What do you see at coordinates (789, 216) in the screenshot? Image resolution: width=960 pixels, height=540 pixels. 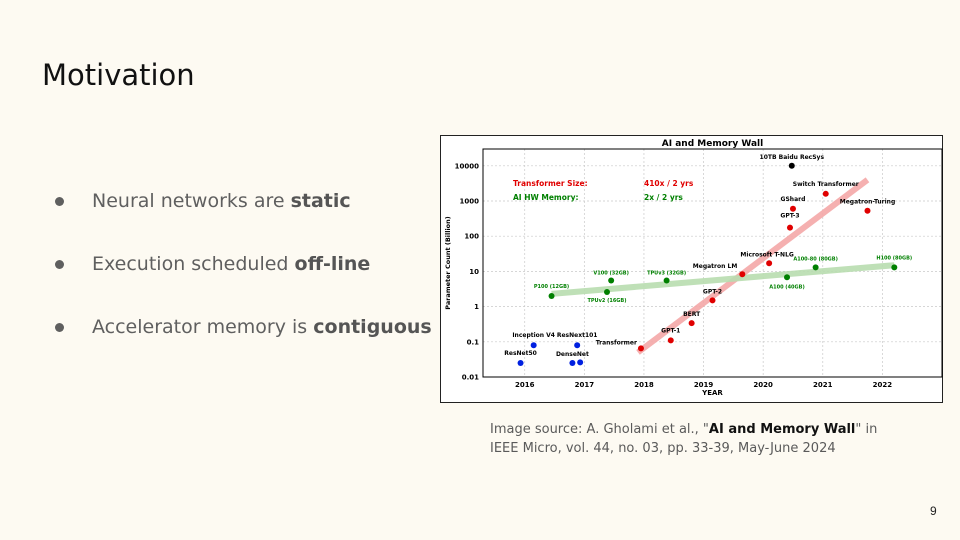 I see `data-label: GPT-3` at bounding box center [789, 216].